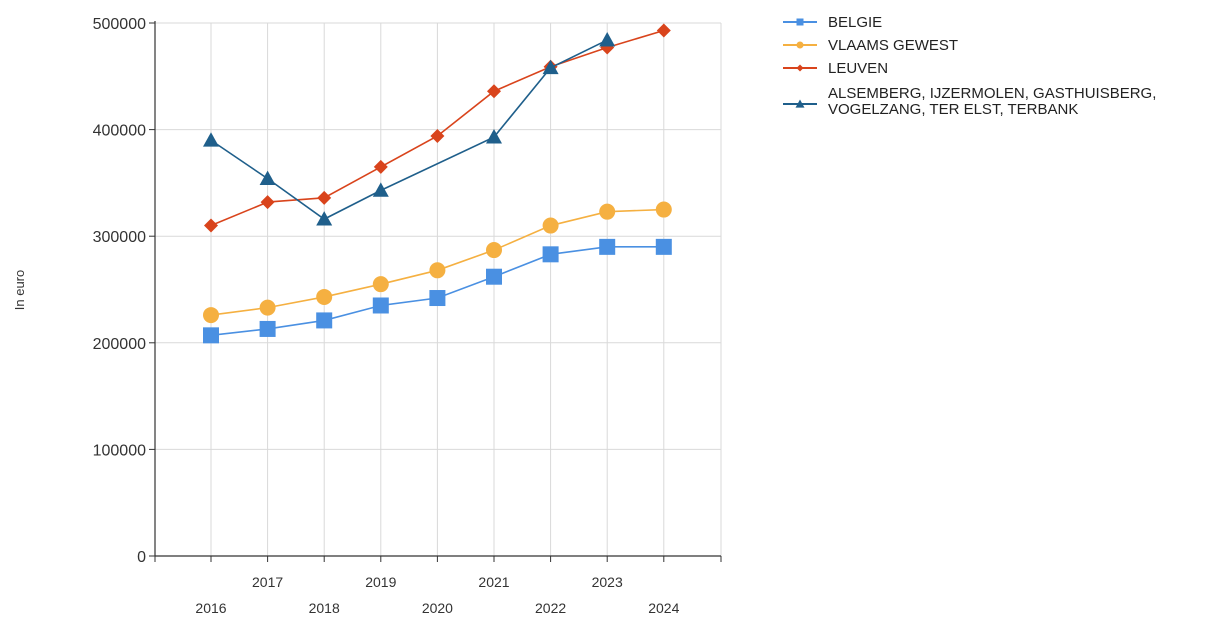 Image resolution: width=1229 pixels, height=617 pixels. I want to click on x-tick-label: 2017, so click(267, 582).